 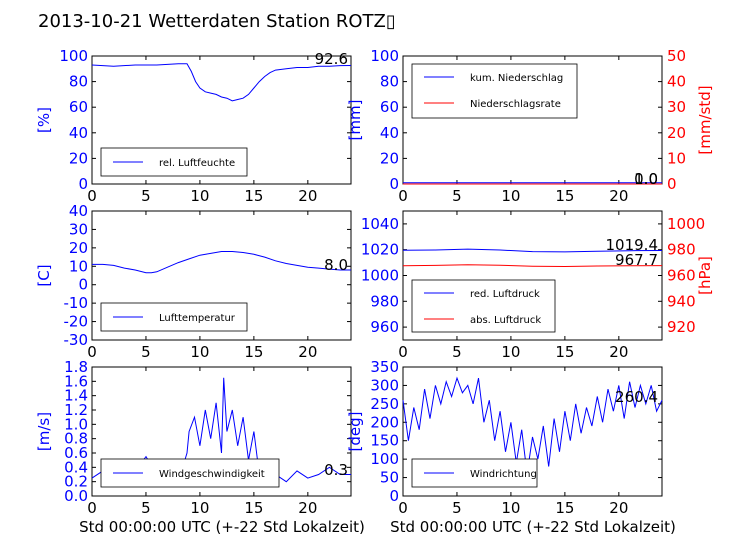 I want to click on legend-label: Niederschlagsrate, so click(x=515, y=104).